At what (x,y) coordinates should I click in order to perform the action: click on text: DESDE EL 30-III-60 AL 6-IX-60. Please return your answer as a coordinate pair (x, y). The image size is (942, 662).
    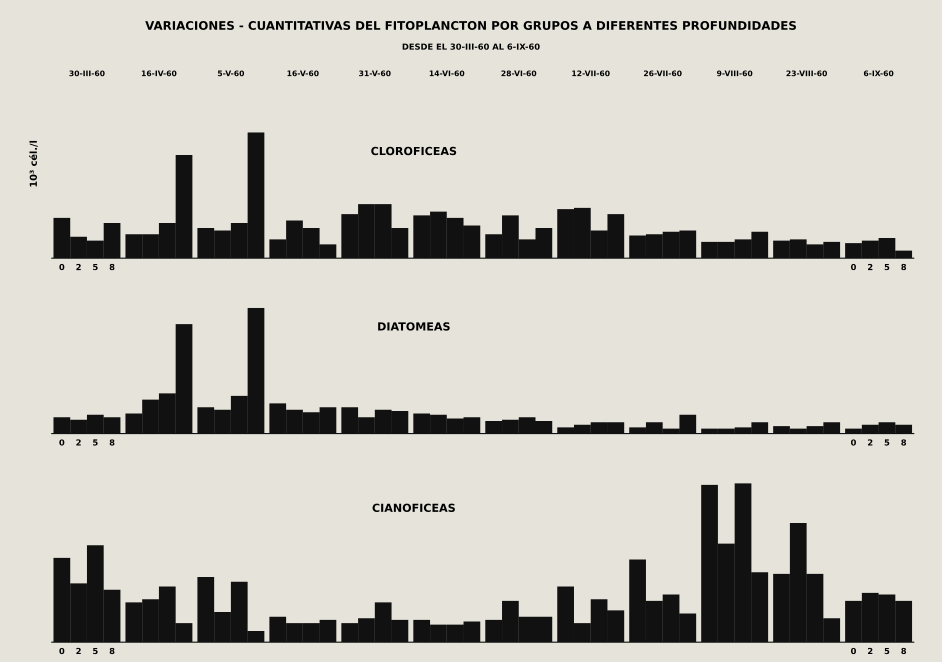
    Looking at the image, I should click on (471, 46).